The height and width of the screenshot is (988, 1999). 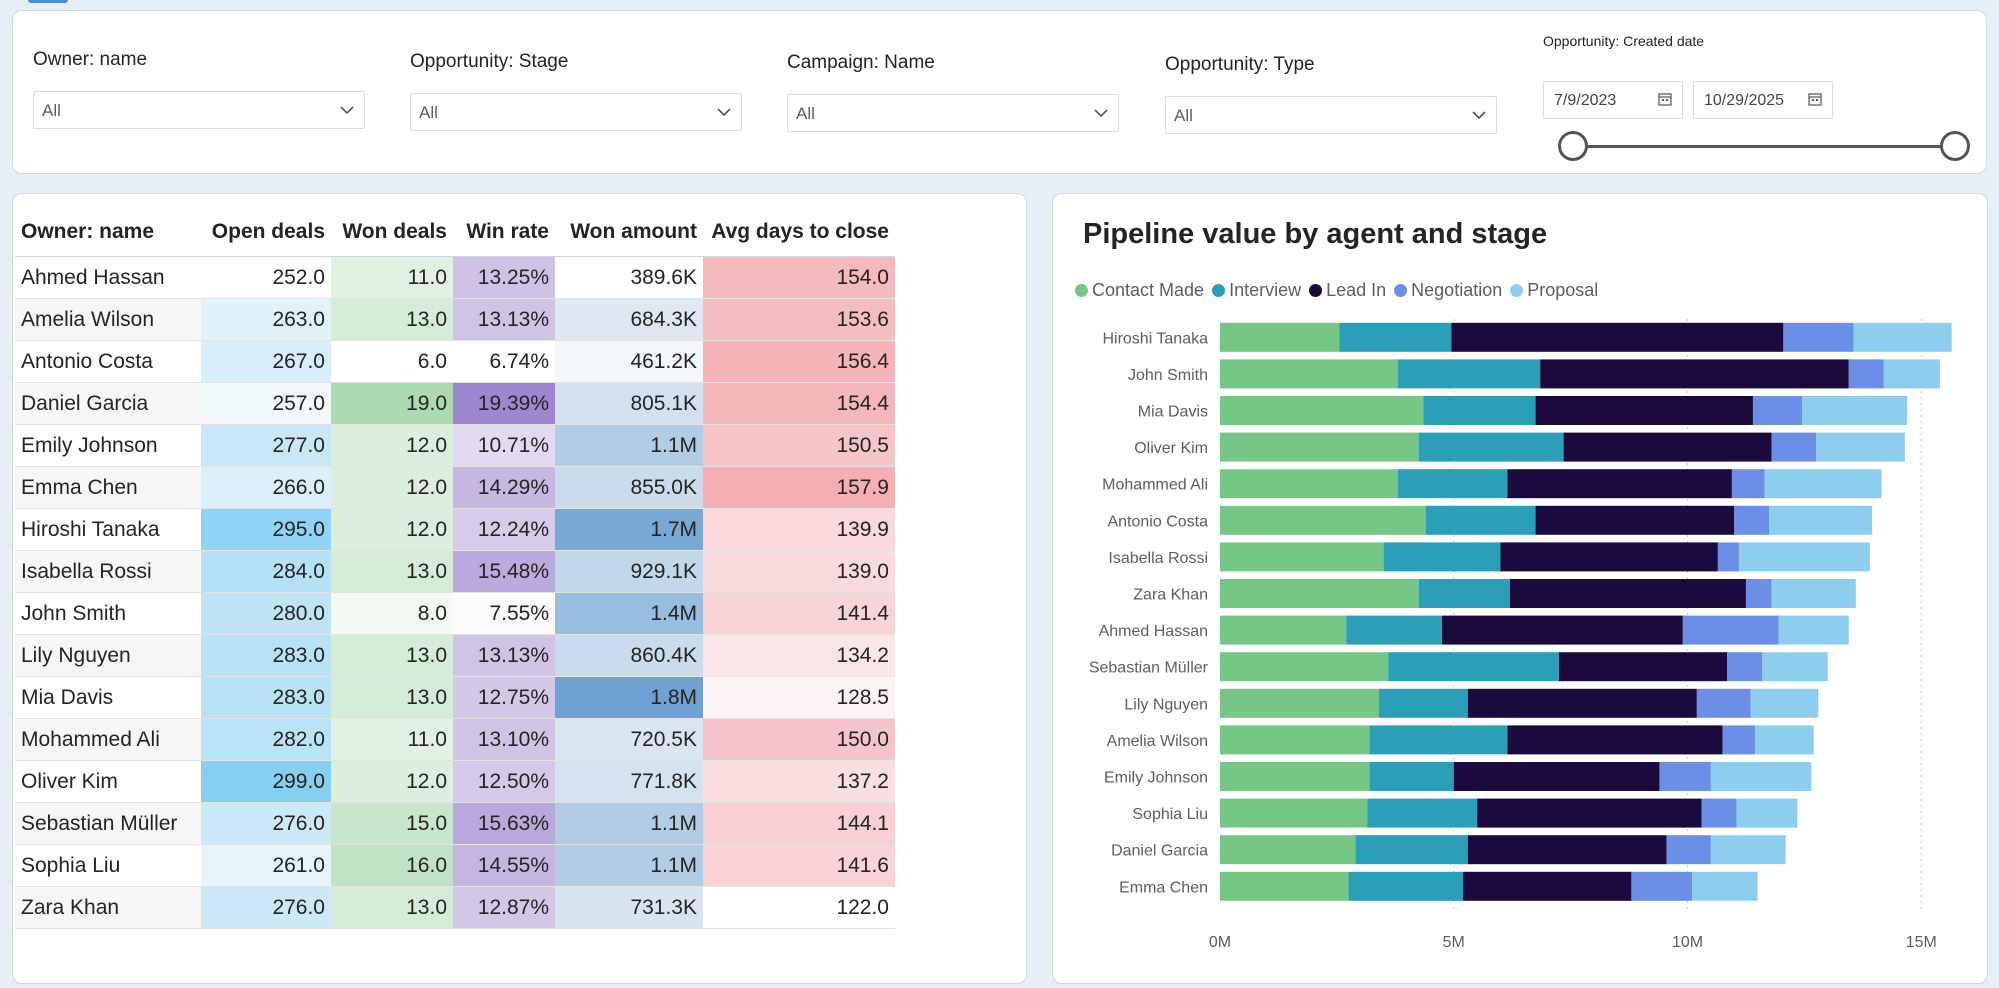 I want to click on column-header: Won amount, so click(x=629, y=232).